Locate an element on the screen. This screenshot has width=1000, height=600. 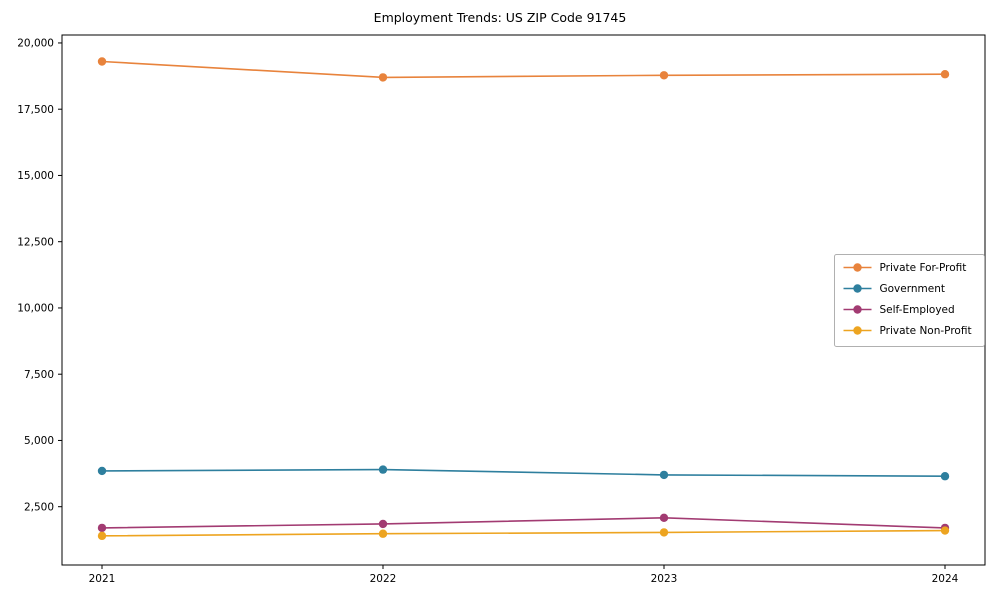
y-tick-label: 7,500 is located at coordinates (39, 375).